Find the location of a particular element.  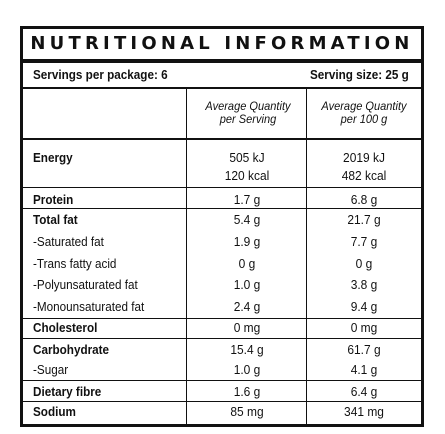

value-per-serving: 505 kJ is located at coordinates (247, 157).